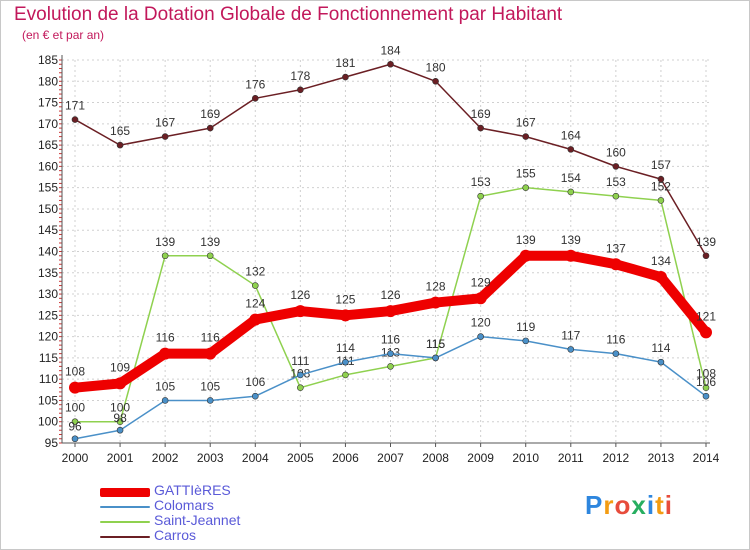 Image resolution: width=750 pixels, height=550 pixels. I want to click on y-tick-label: 185, so click(48, 60).